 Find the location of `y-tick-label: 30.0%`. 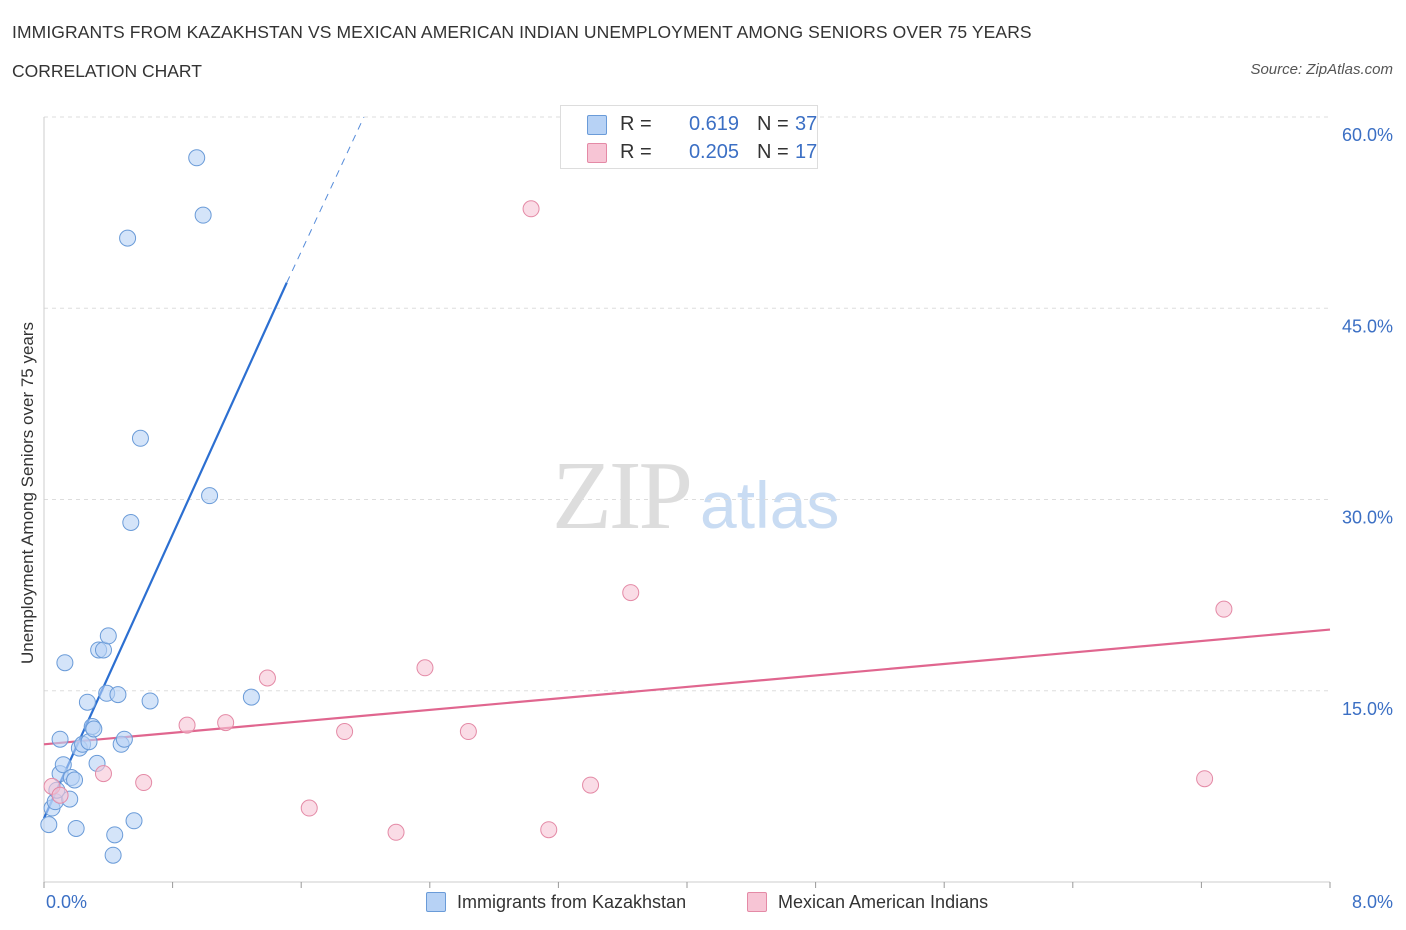

y-tick-label: 30.0% is located at coordinates (1367, 518).